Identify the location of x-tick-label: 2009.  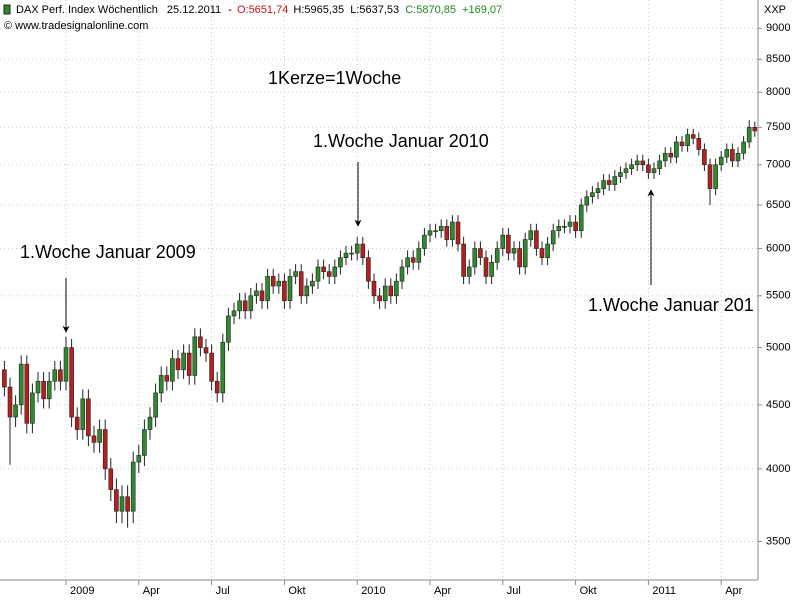
(82, 591).